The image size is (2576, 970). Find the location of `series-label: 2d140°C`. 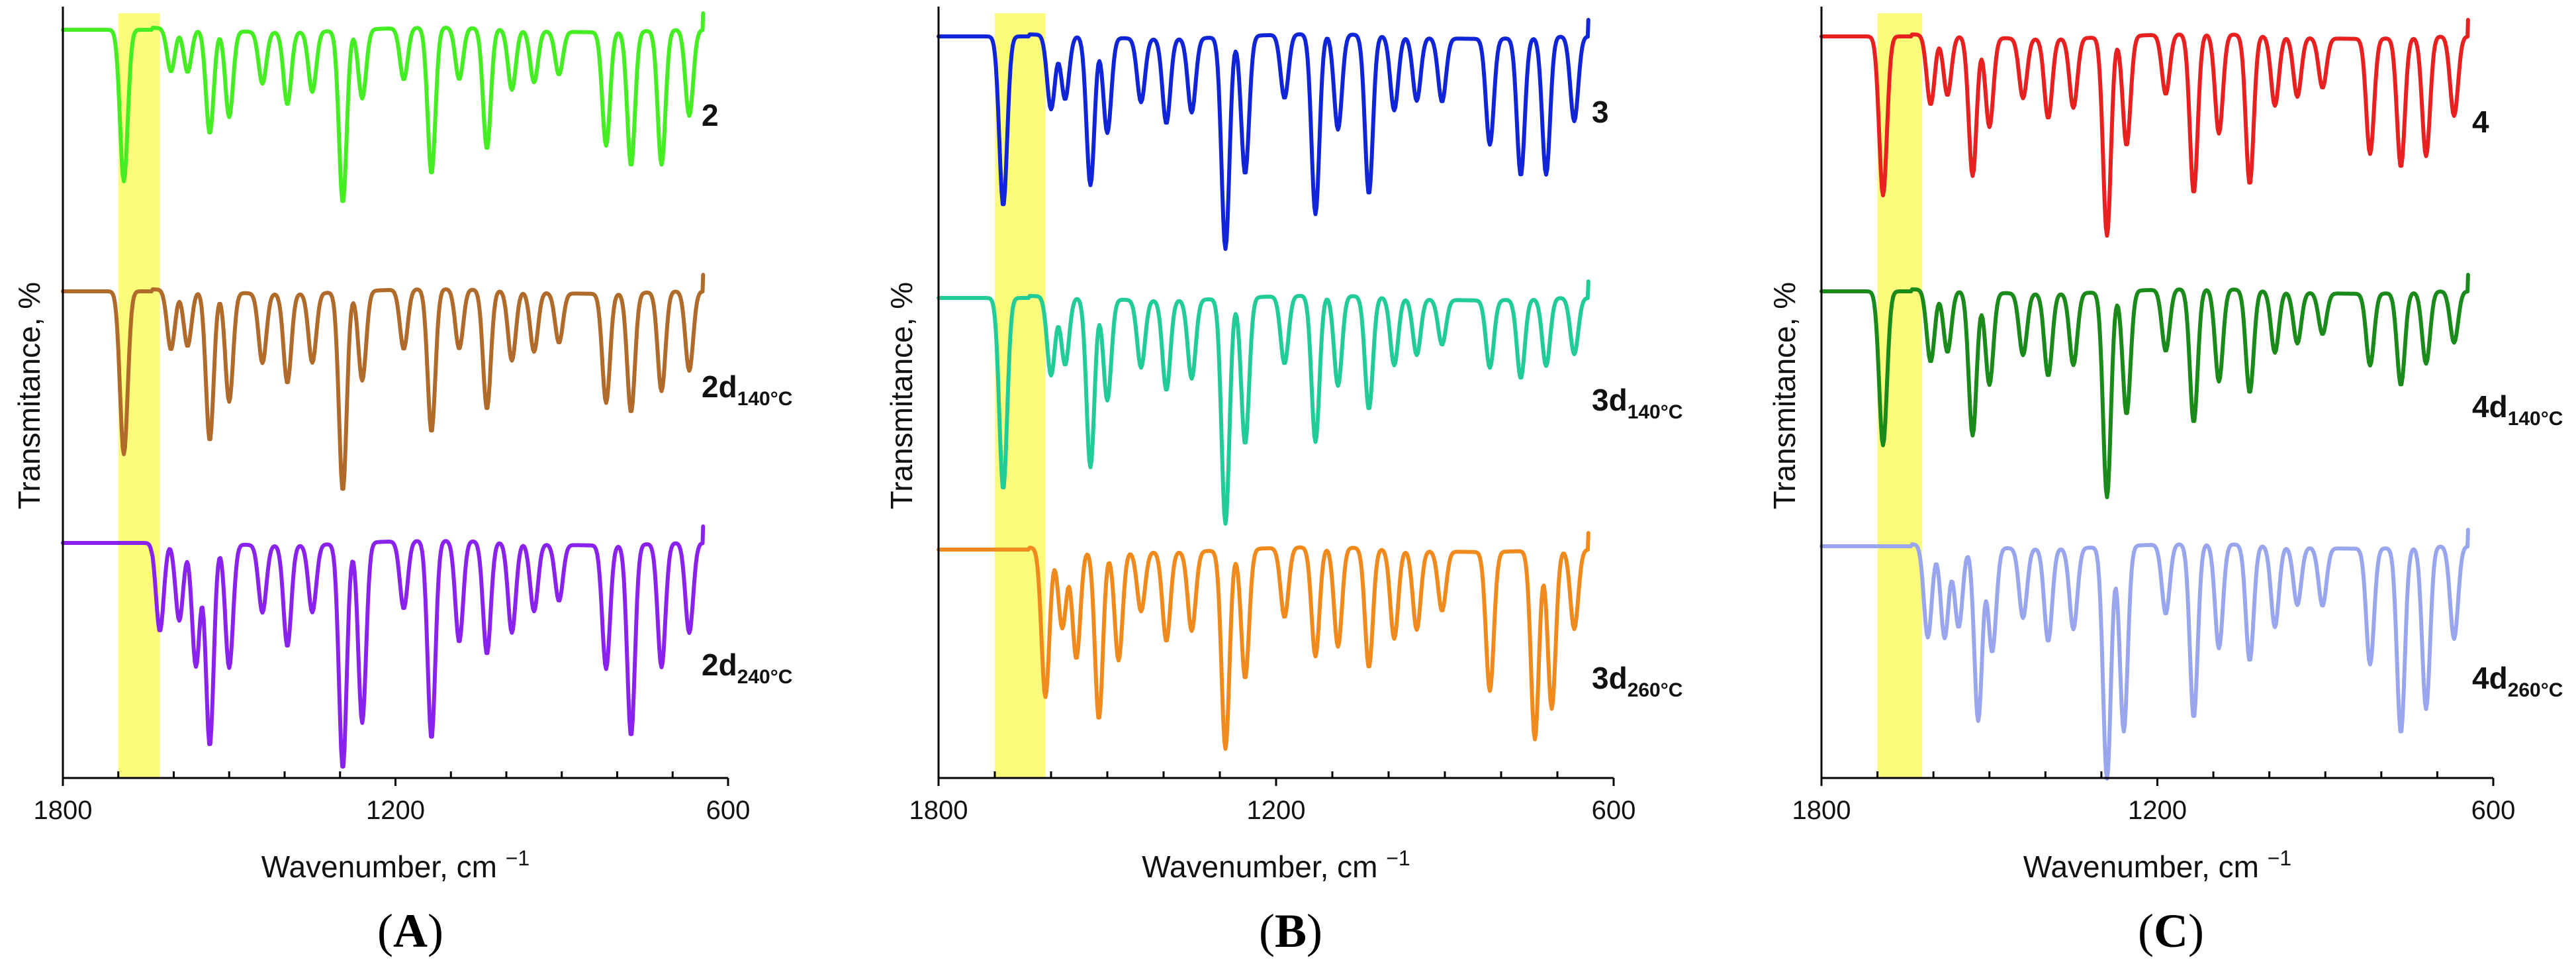

series-label: 2d140°C is located at coordinates (747, 389).